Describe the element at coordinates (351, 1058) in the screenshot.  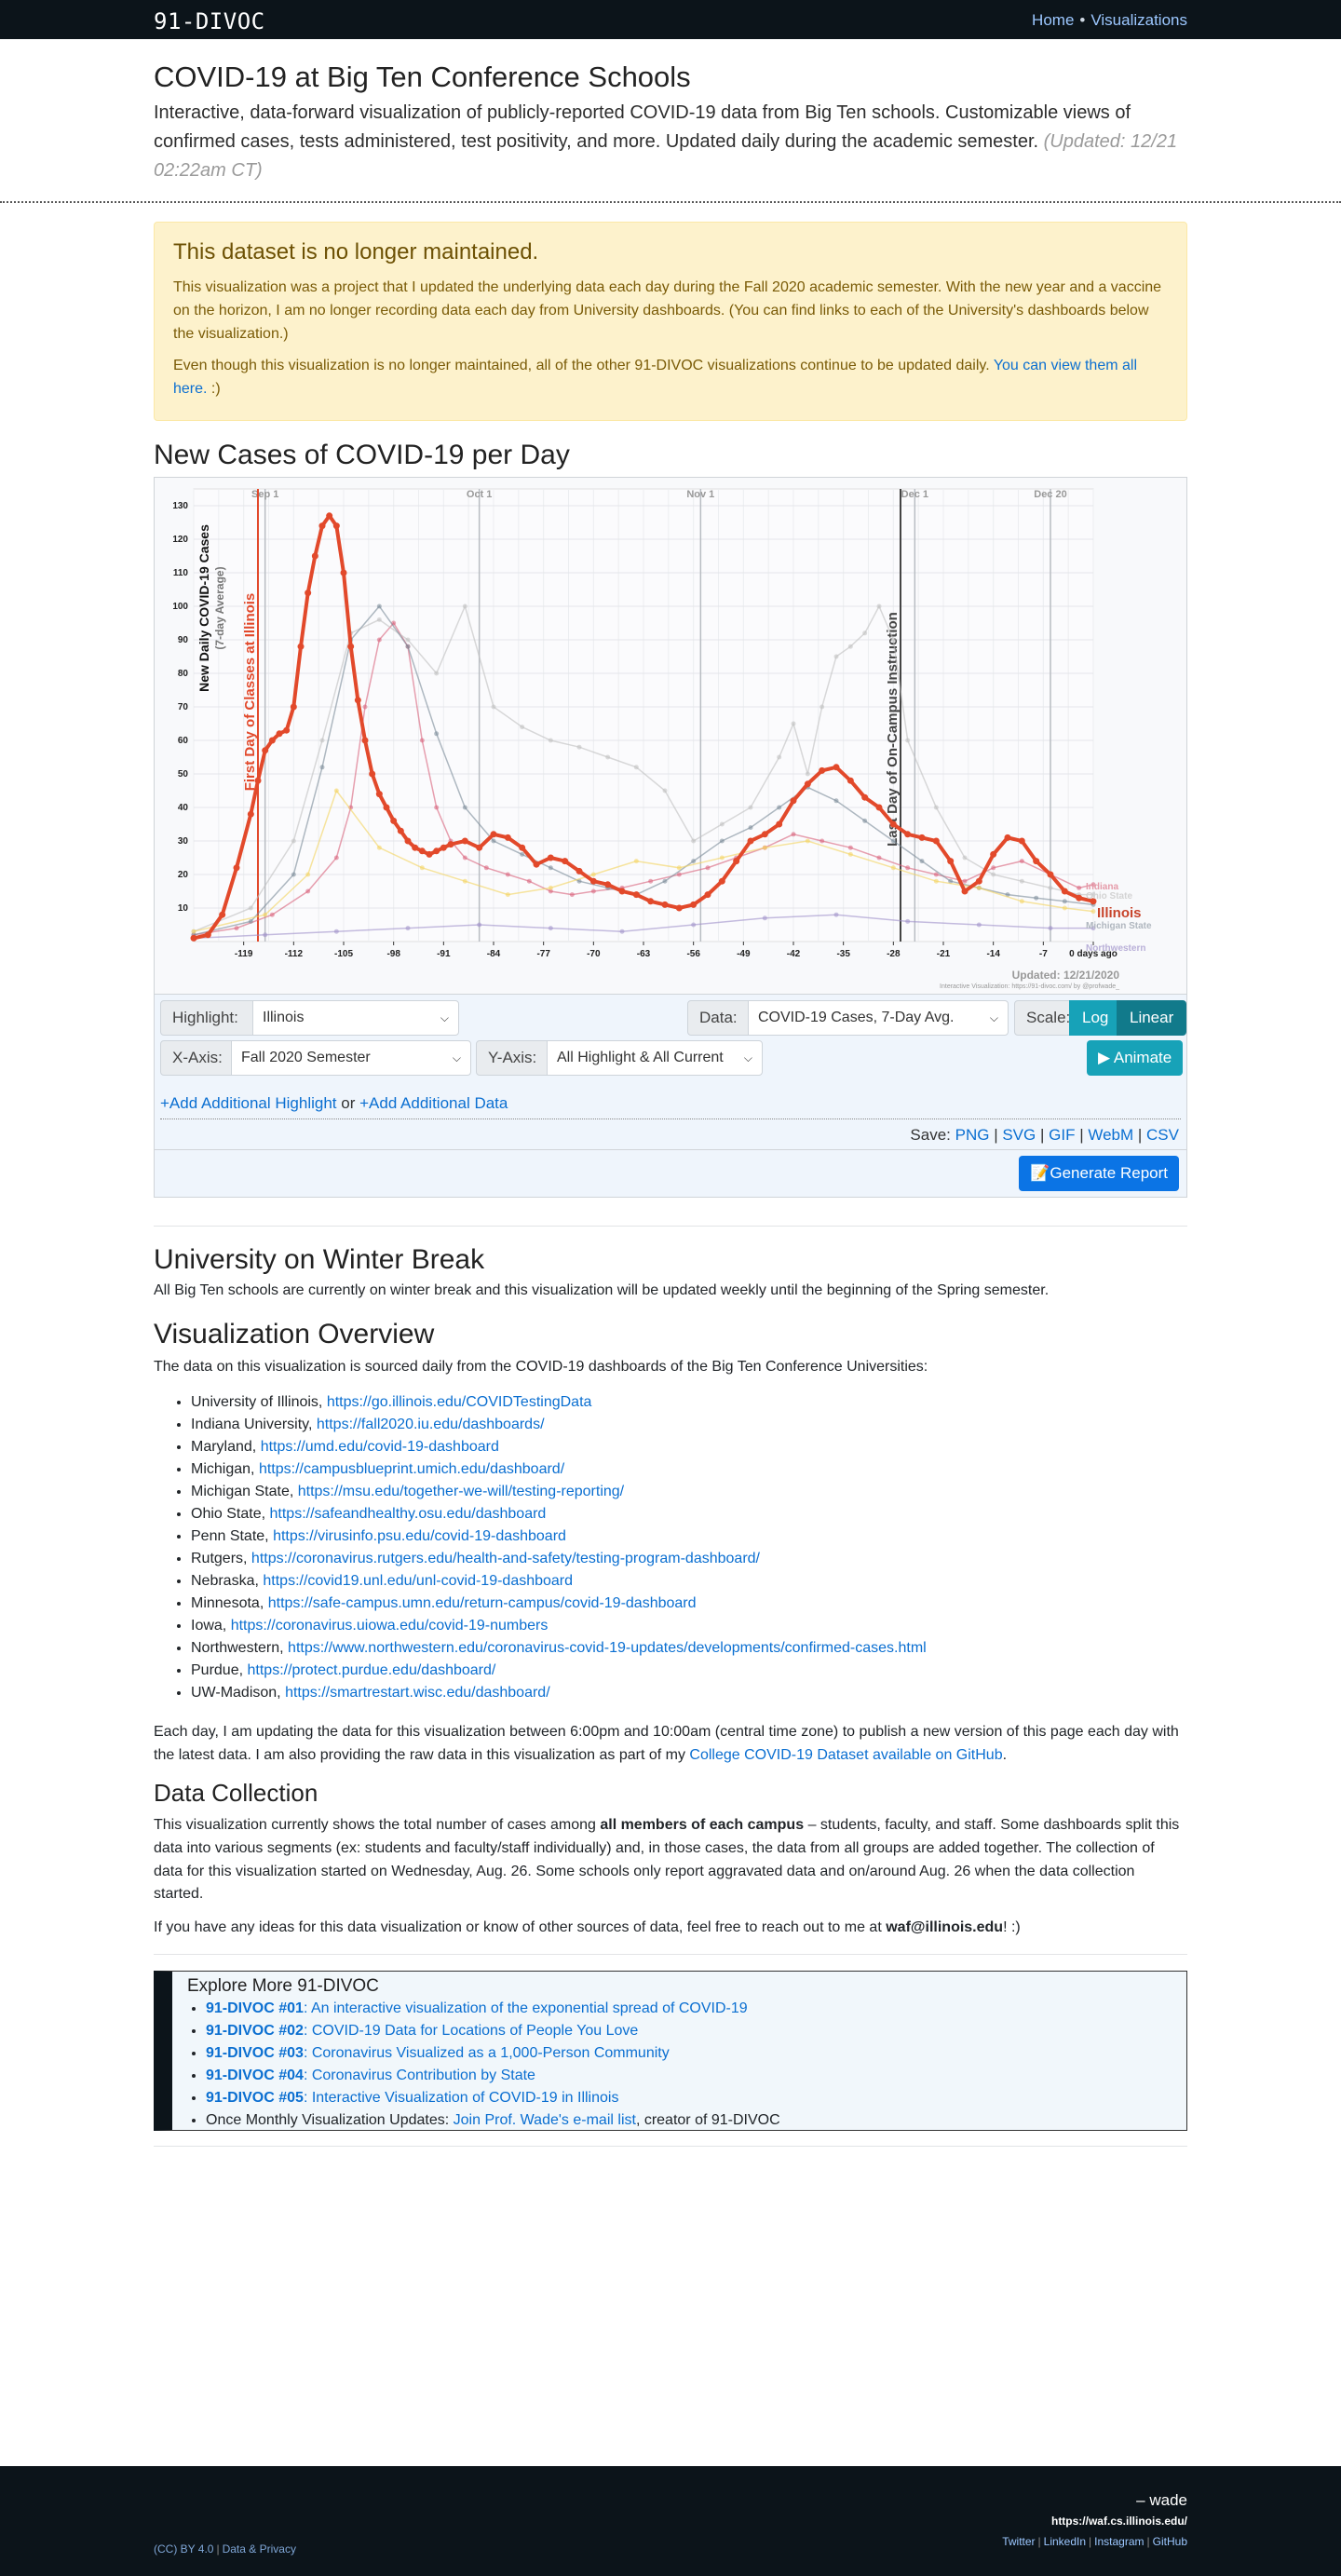
I see `xaxis-select: Fall 2020 Semester ⌵` at that location.